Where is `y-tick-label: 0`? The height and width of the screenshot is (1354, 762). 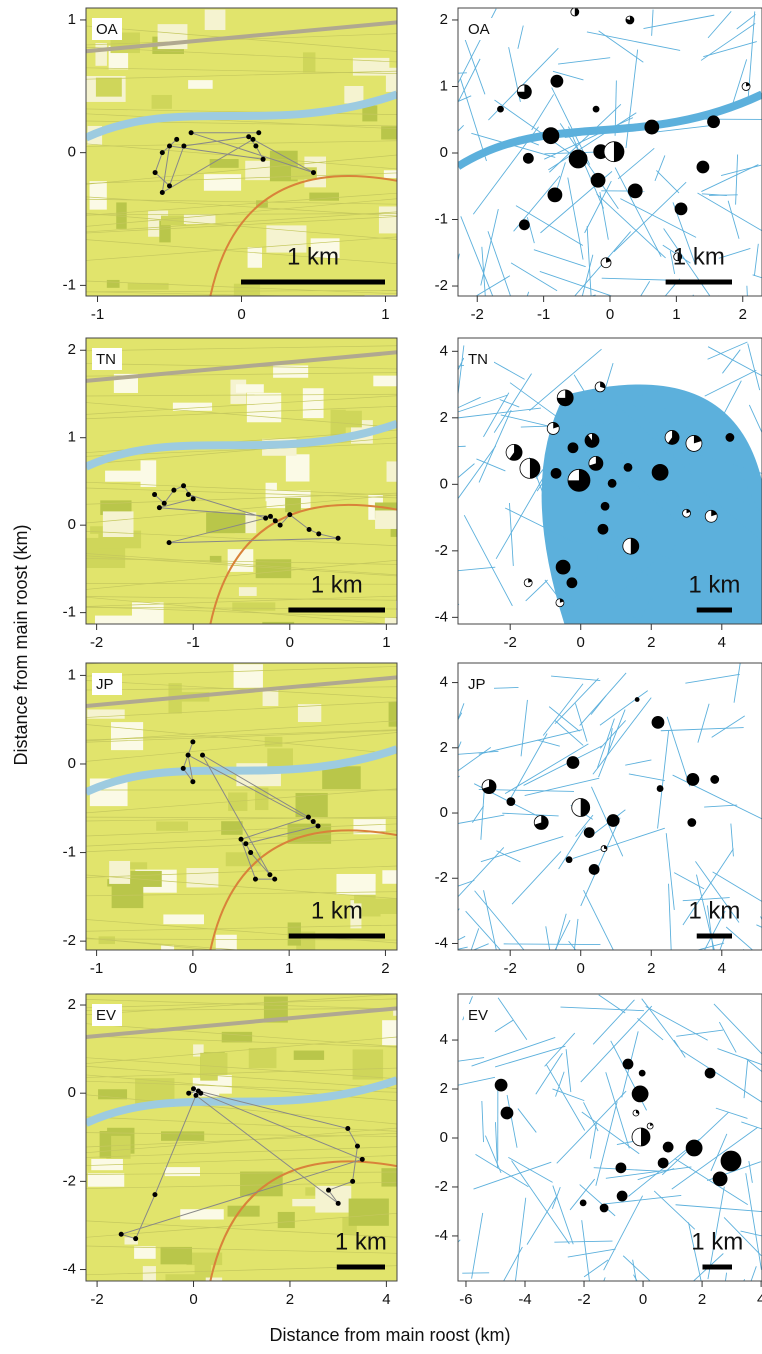
y-tick-label: 0 is located at coordinates (444, 483).